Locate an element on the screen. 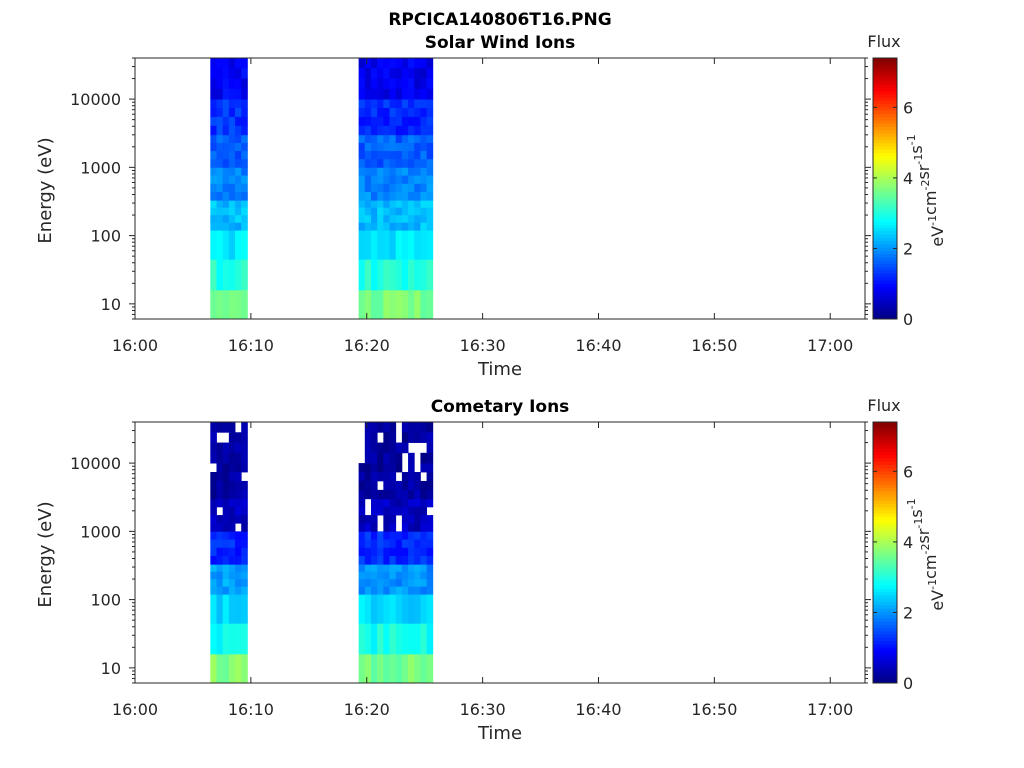  y-axis-label: Energy (eV) is located at coordinates (45, 554).